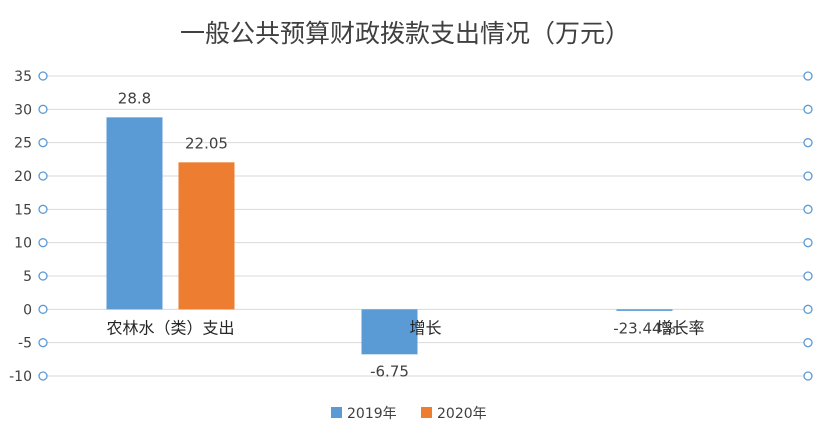 This screenshot has height=442, width=826. Describe the element at coordinates (409, 414) in the screenshot. I see `legend: 2019年 2020年` at that location.